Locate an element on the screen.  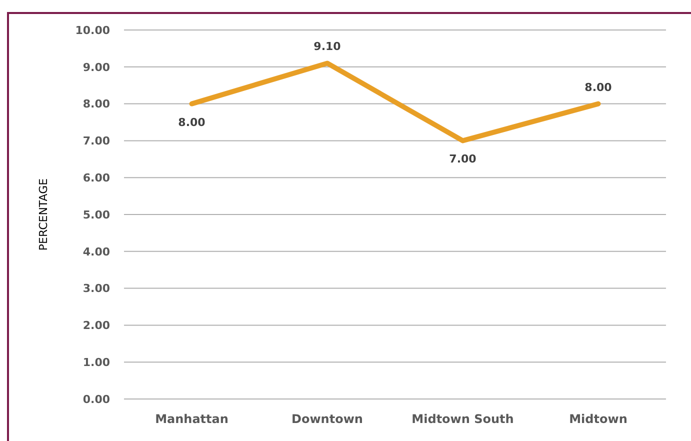
data-label: 9.10 is located at coordinates (328, 47).